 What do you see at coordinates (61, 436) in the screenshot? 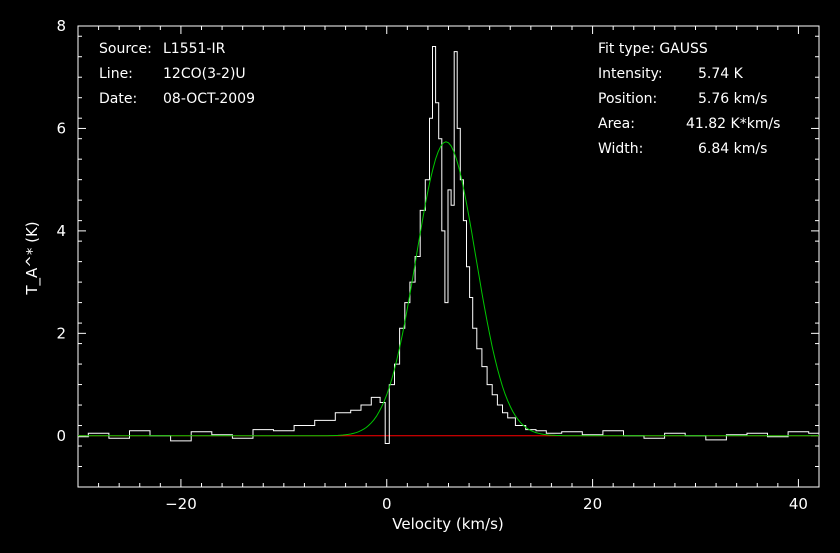
I see `y-tick-label: 0` at bounding box center [61, 436].